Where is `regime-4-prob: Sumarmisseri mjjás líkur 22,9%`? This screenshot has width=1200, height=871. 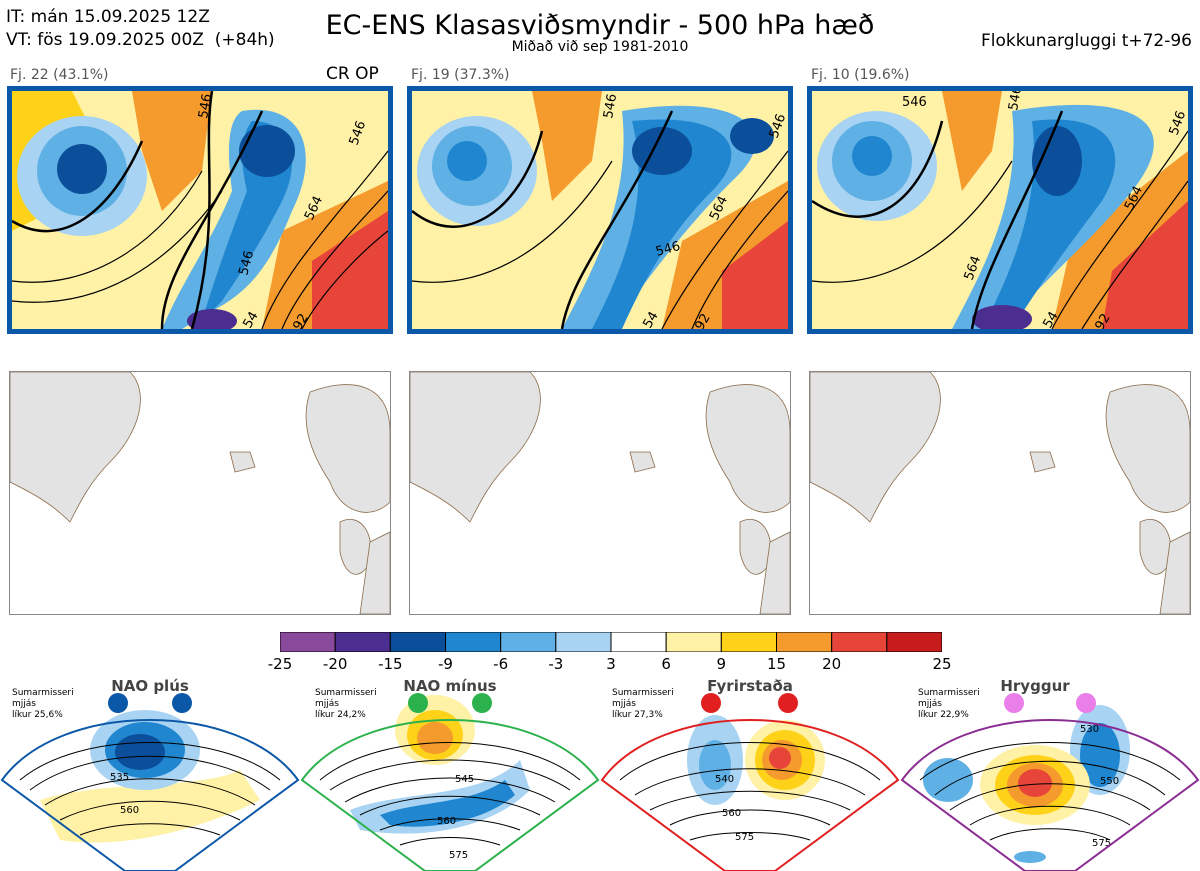
regime-4-prob: Sumarmisseri mjjás líkur 22,9% is located at coordinates (949, 704).